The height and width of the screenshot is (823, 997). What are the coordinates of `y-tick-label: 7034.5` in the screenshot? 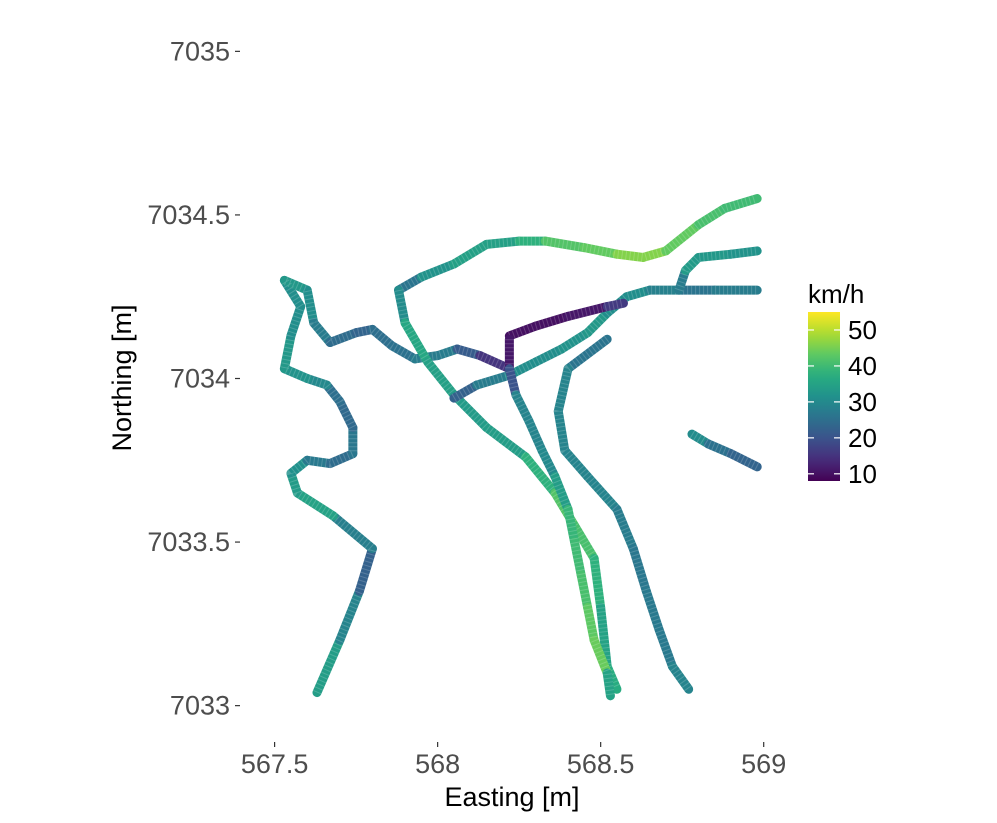 It's located at (188, 215).